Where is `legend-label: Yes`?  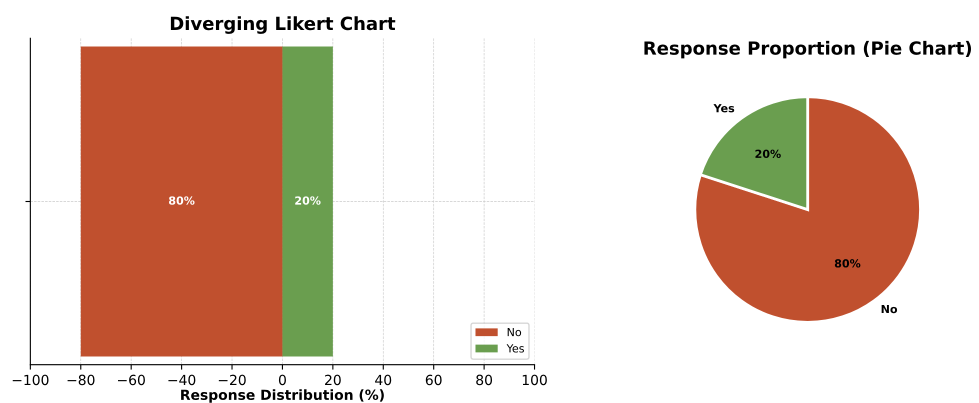
legend-label: Yes is located at coordinates (515, 348).